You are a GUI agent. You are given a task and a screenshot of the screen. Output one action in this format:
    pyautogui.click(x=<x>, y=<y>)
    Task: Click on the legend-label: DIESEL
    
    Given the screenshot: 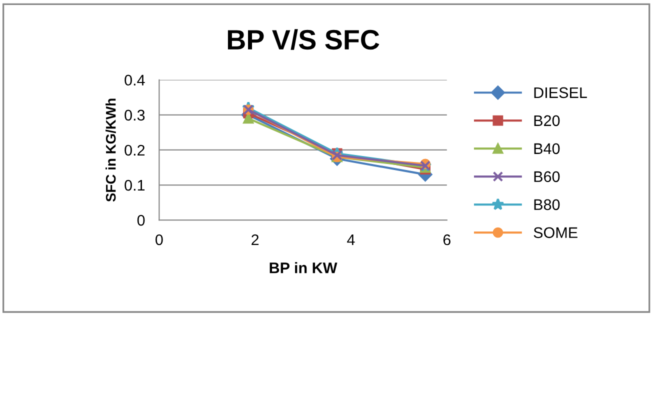 What is the action you would take?
    pyautogui.click(x=560, y=92)
    